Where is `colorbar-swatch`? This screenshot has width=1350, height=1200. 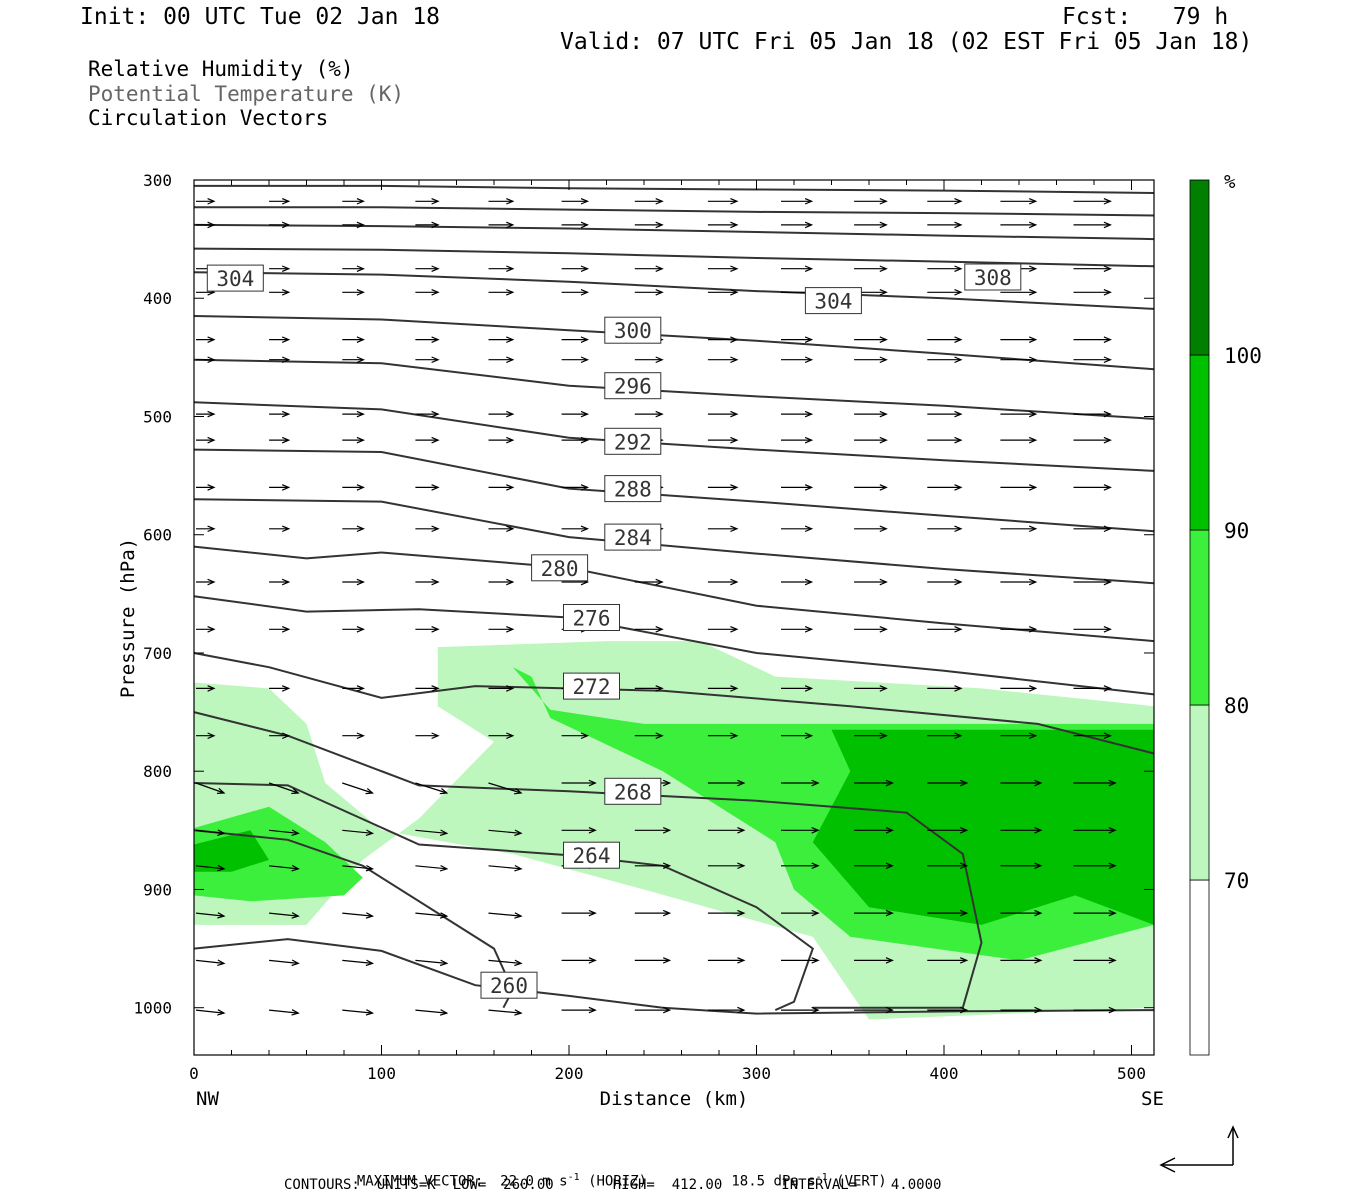 colorbar-swatch is located at coordinates (1199, 267).